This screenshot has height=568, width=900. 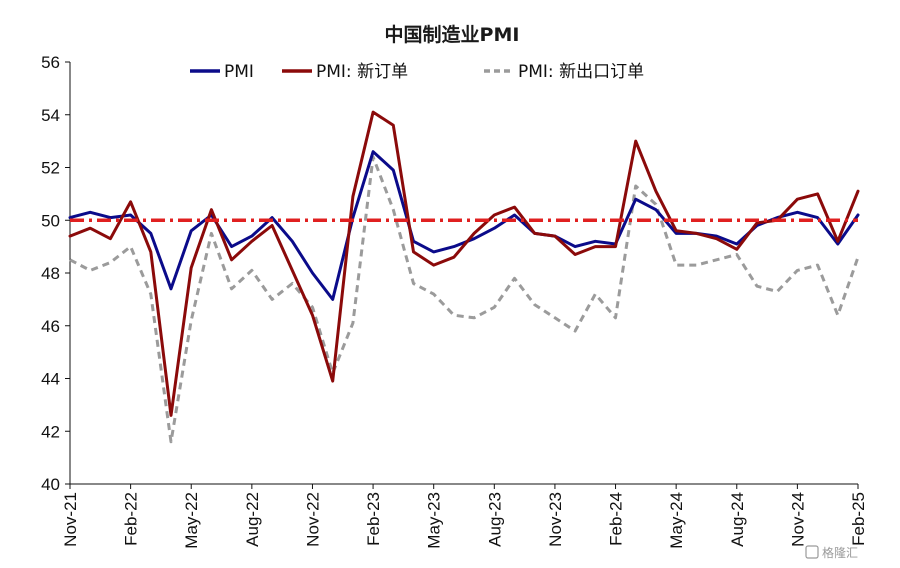 I want to click on legend-label-pmi: PMI, so click(x=239, y=72).